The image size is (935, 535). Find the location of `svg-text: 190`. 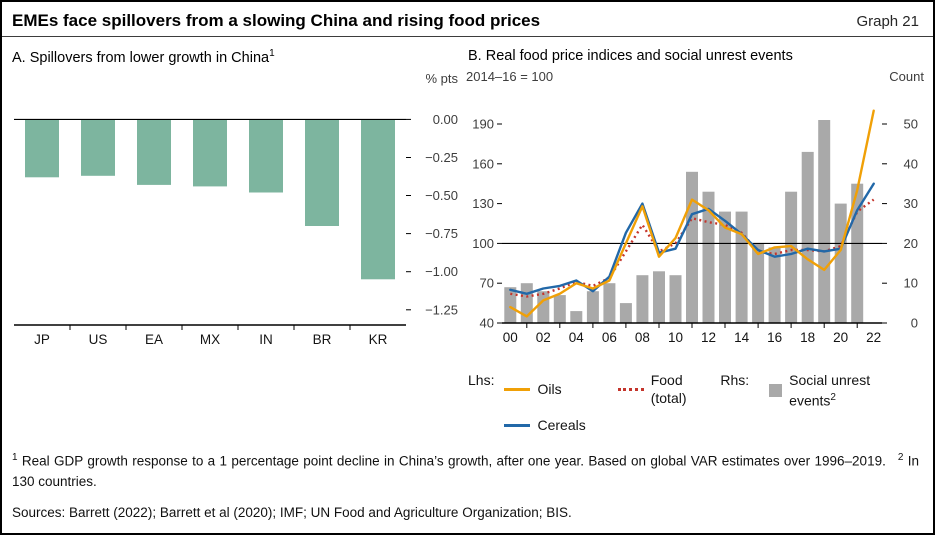

svg-text: 190 is located at coordinates (483, 124).